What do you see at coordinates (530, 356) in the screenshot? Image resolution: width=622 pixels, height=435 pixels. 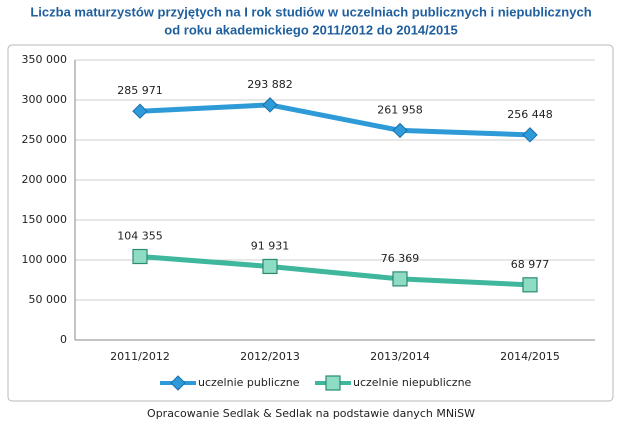 I see `x-tick-label: 2014/2015` at bounding box center [530, 356].